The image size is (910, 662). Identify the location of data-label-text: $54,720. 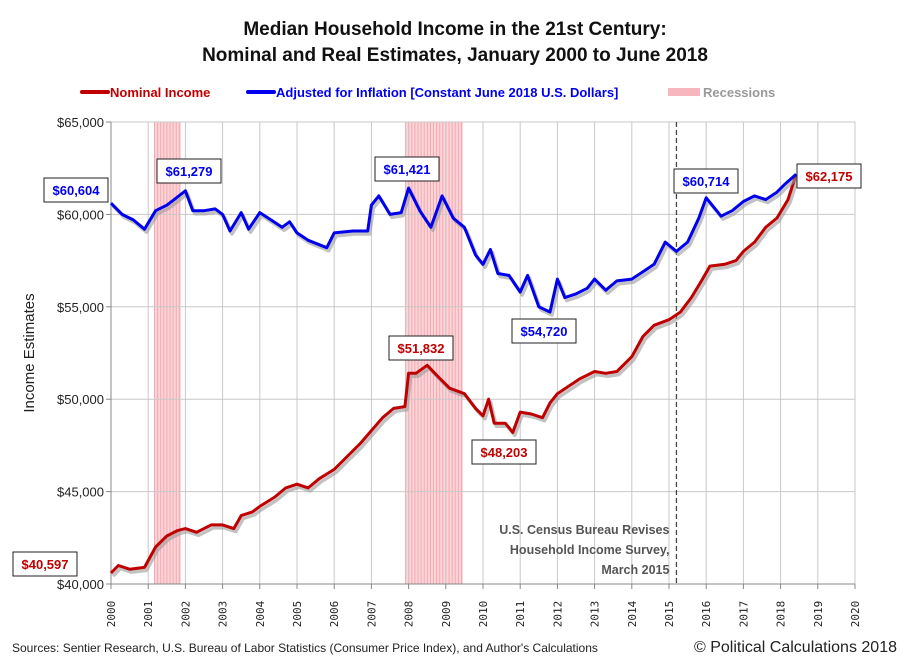
(544, 331).